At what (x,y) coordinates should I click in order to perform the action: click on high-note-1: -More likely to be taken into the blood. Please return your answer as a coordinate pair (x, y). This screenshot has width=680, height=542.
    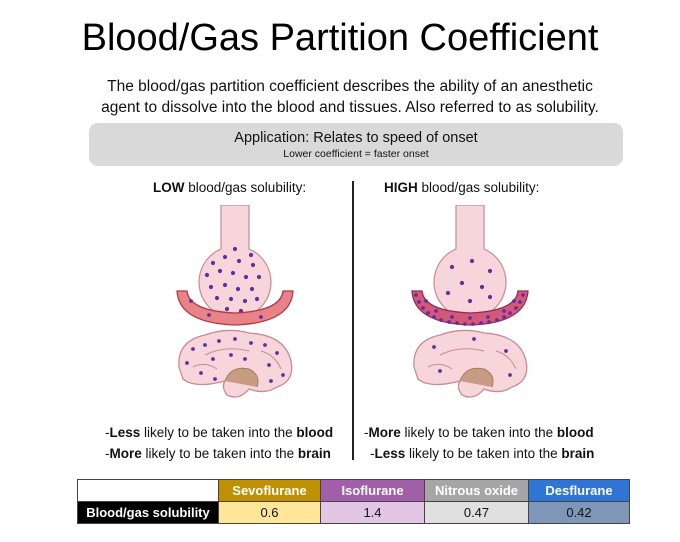
    Looking at the image, I should click on (479, 432).